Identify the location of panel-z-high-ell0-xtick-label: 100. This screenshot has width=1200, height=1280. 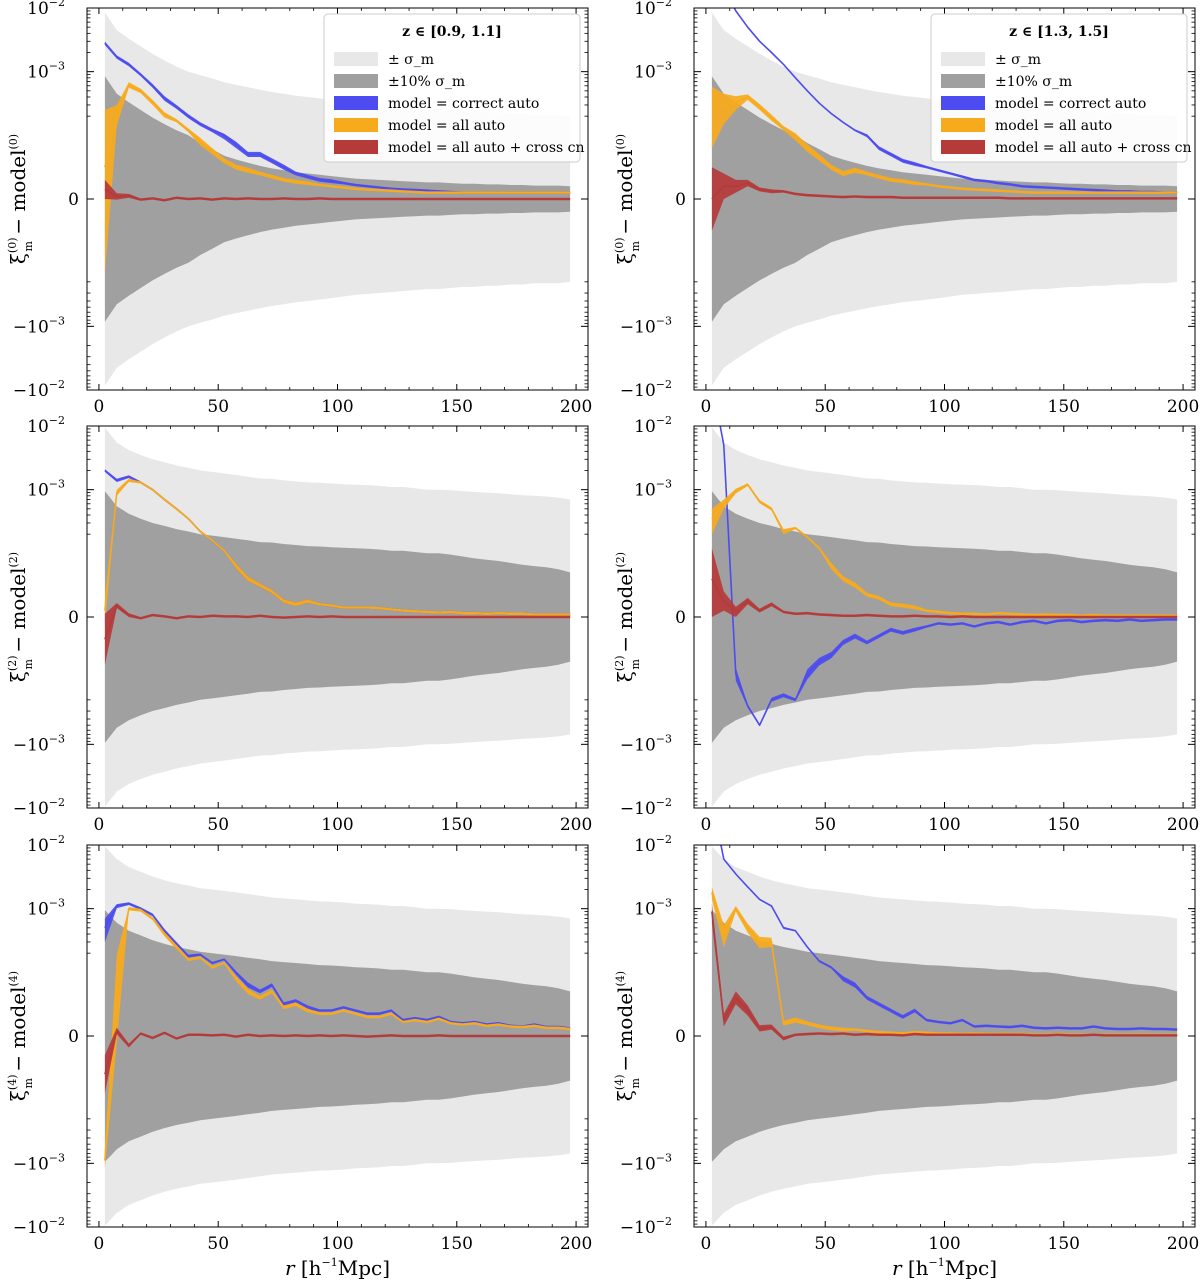
(944, 407).